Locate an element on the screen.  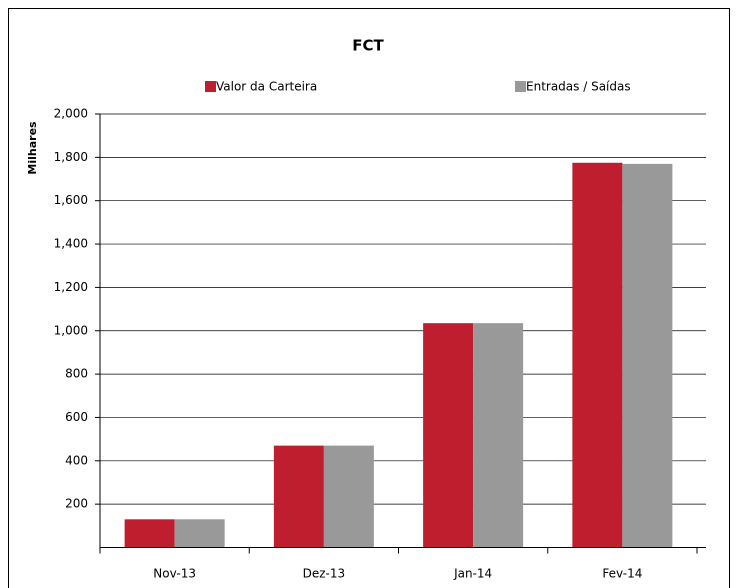
x-tick-label: Dez-13 is located at coordinates (324, 574).